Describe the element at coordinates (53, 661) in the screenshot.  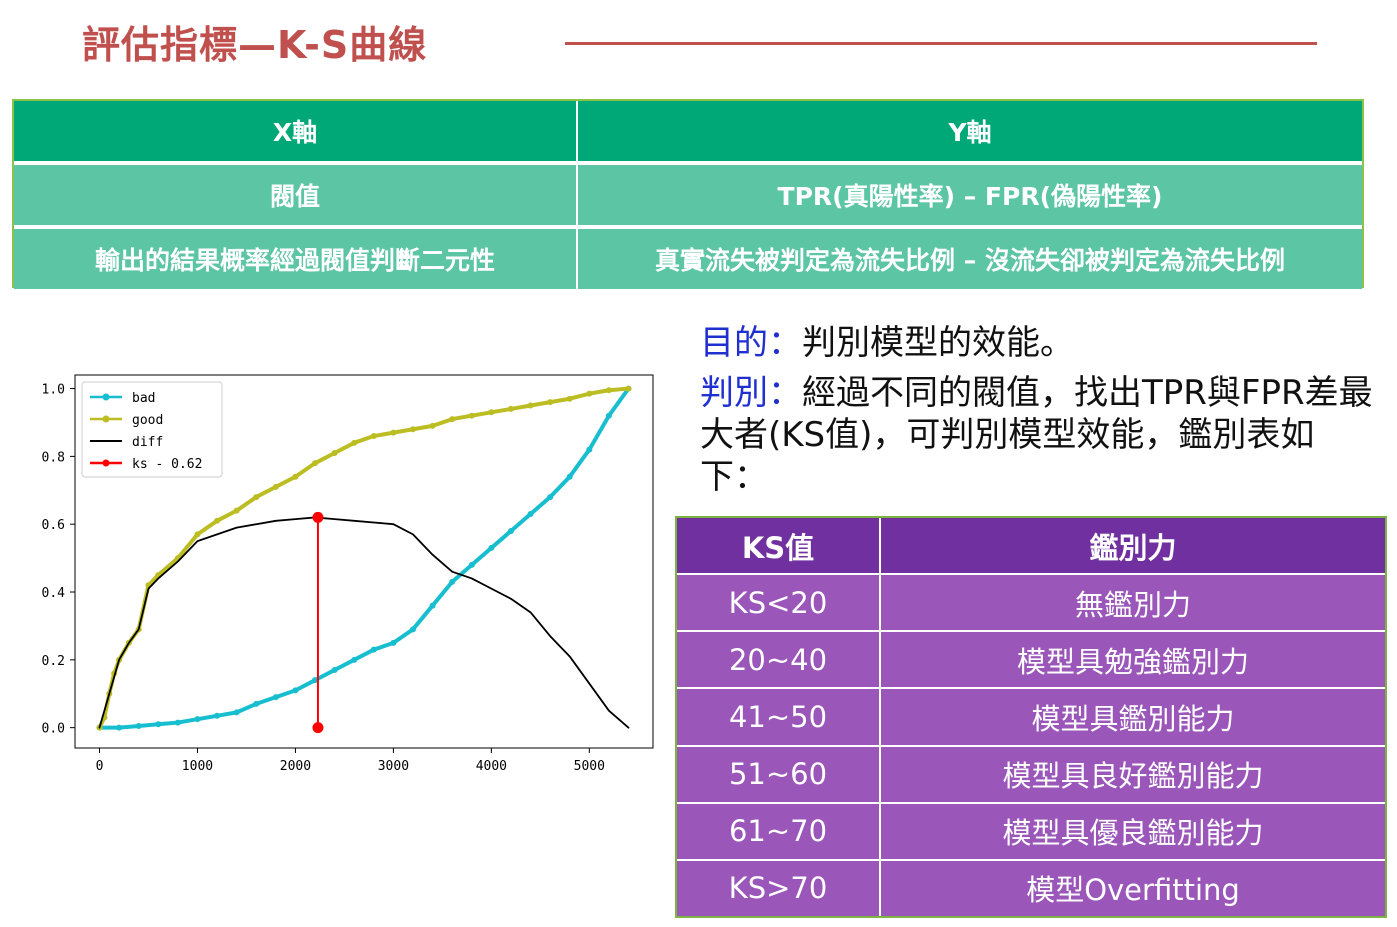
I see `y-tick-label: 0.2` at that location.